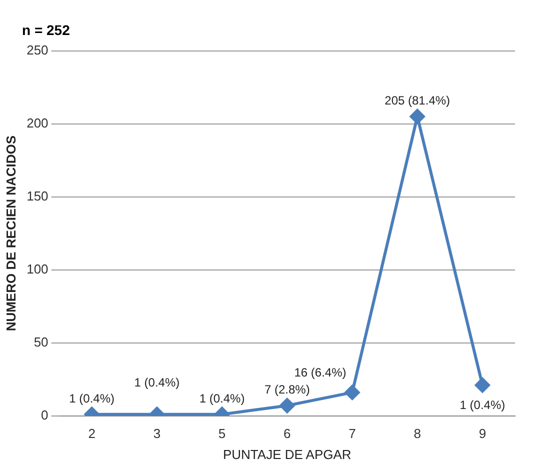  What do you see at coordinates (320, 372) in the screenshot?
I see `data-label: 16 (6.4%)` at bounding box center [320, 372].